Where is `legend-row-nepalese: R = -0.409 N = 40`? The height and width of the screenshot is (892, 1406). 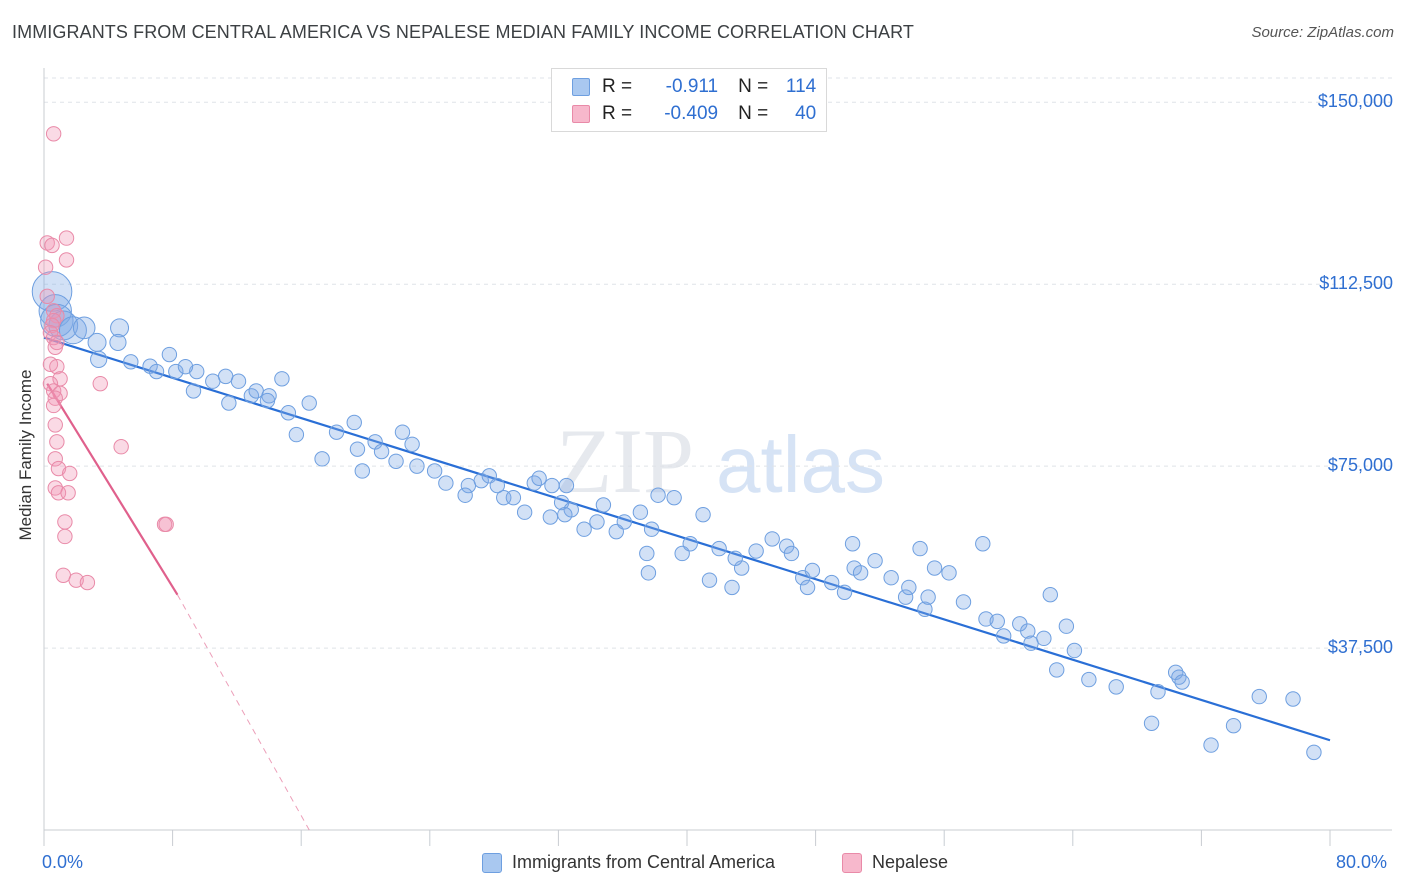 legend-row-nepalese: R = -0.409 N = 40 is located at coordinates (694, 114).